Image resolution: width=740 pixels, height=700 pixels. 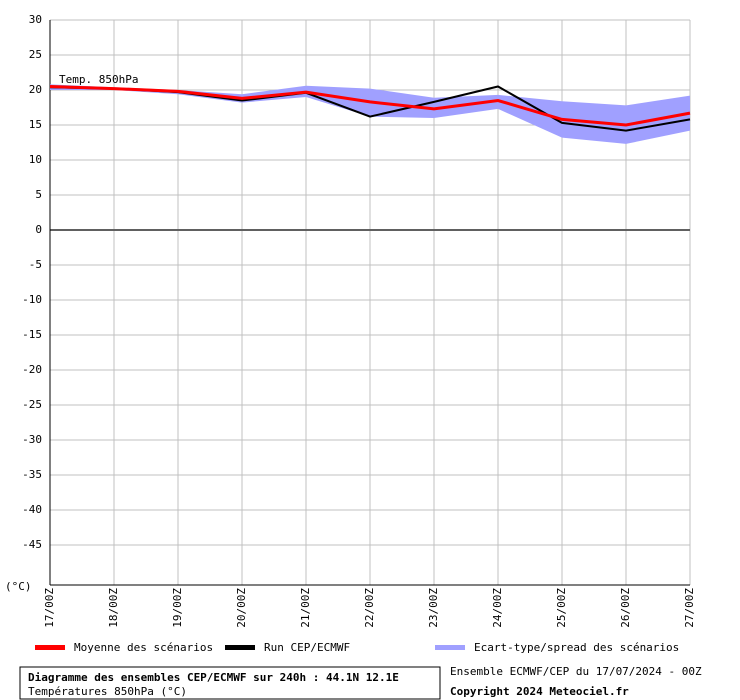 I want to click on x-tick: 21/00Z, so click(x=305, y=608).